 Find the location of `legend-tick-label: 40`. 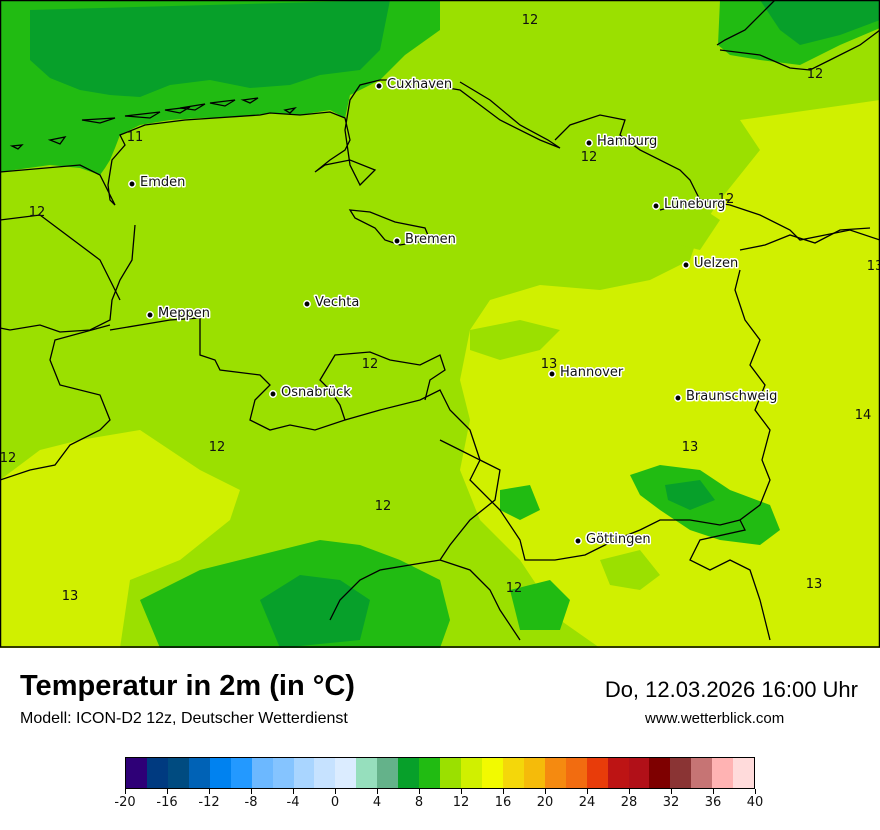

legend-tick-label: 40 is located at coordinates (755, 802).